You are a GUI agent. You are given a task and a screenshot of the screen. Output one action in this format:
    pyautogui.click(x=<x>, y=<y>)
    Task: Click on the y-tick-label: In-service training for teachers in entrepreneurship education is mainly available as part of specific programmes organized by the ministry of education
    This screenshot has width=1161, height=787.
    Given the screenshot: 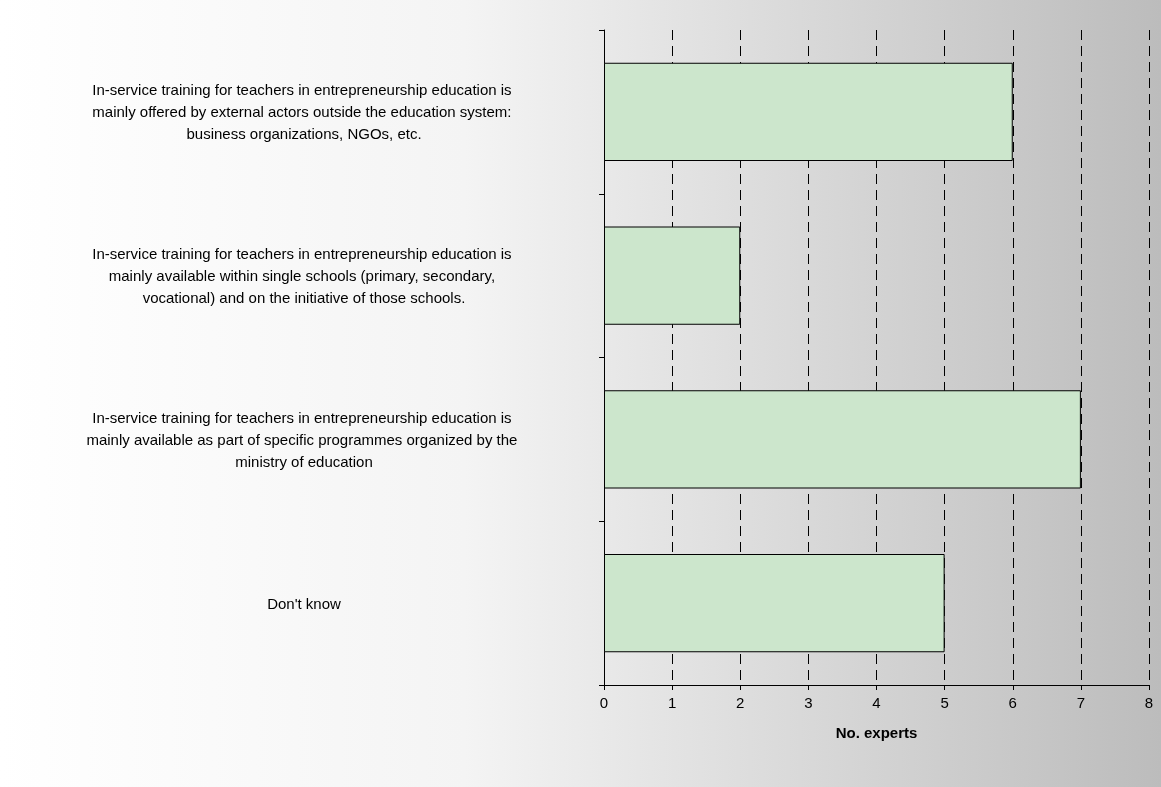 What is the action you would take?
    pyautogui.click(x=304, y=439)
    